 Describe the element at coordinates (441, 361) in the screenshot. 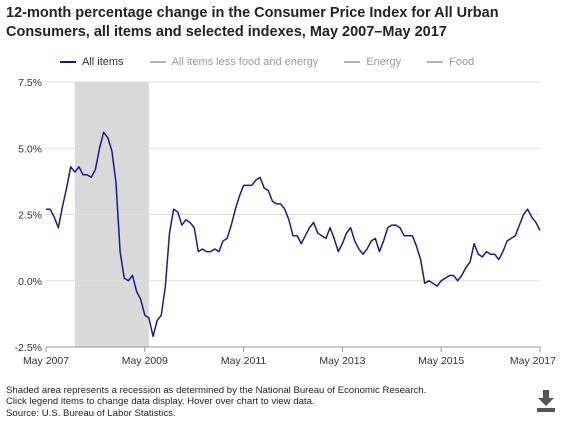

I see `x-tick-label: May 2015` at that location.